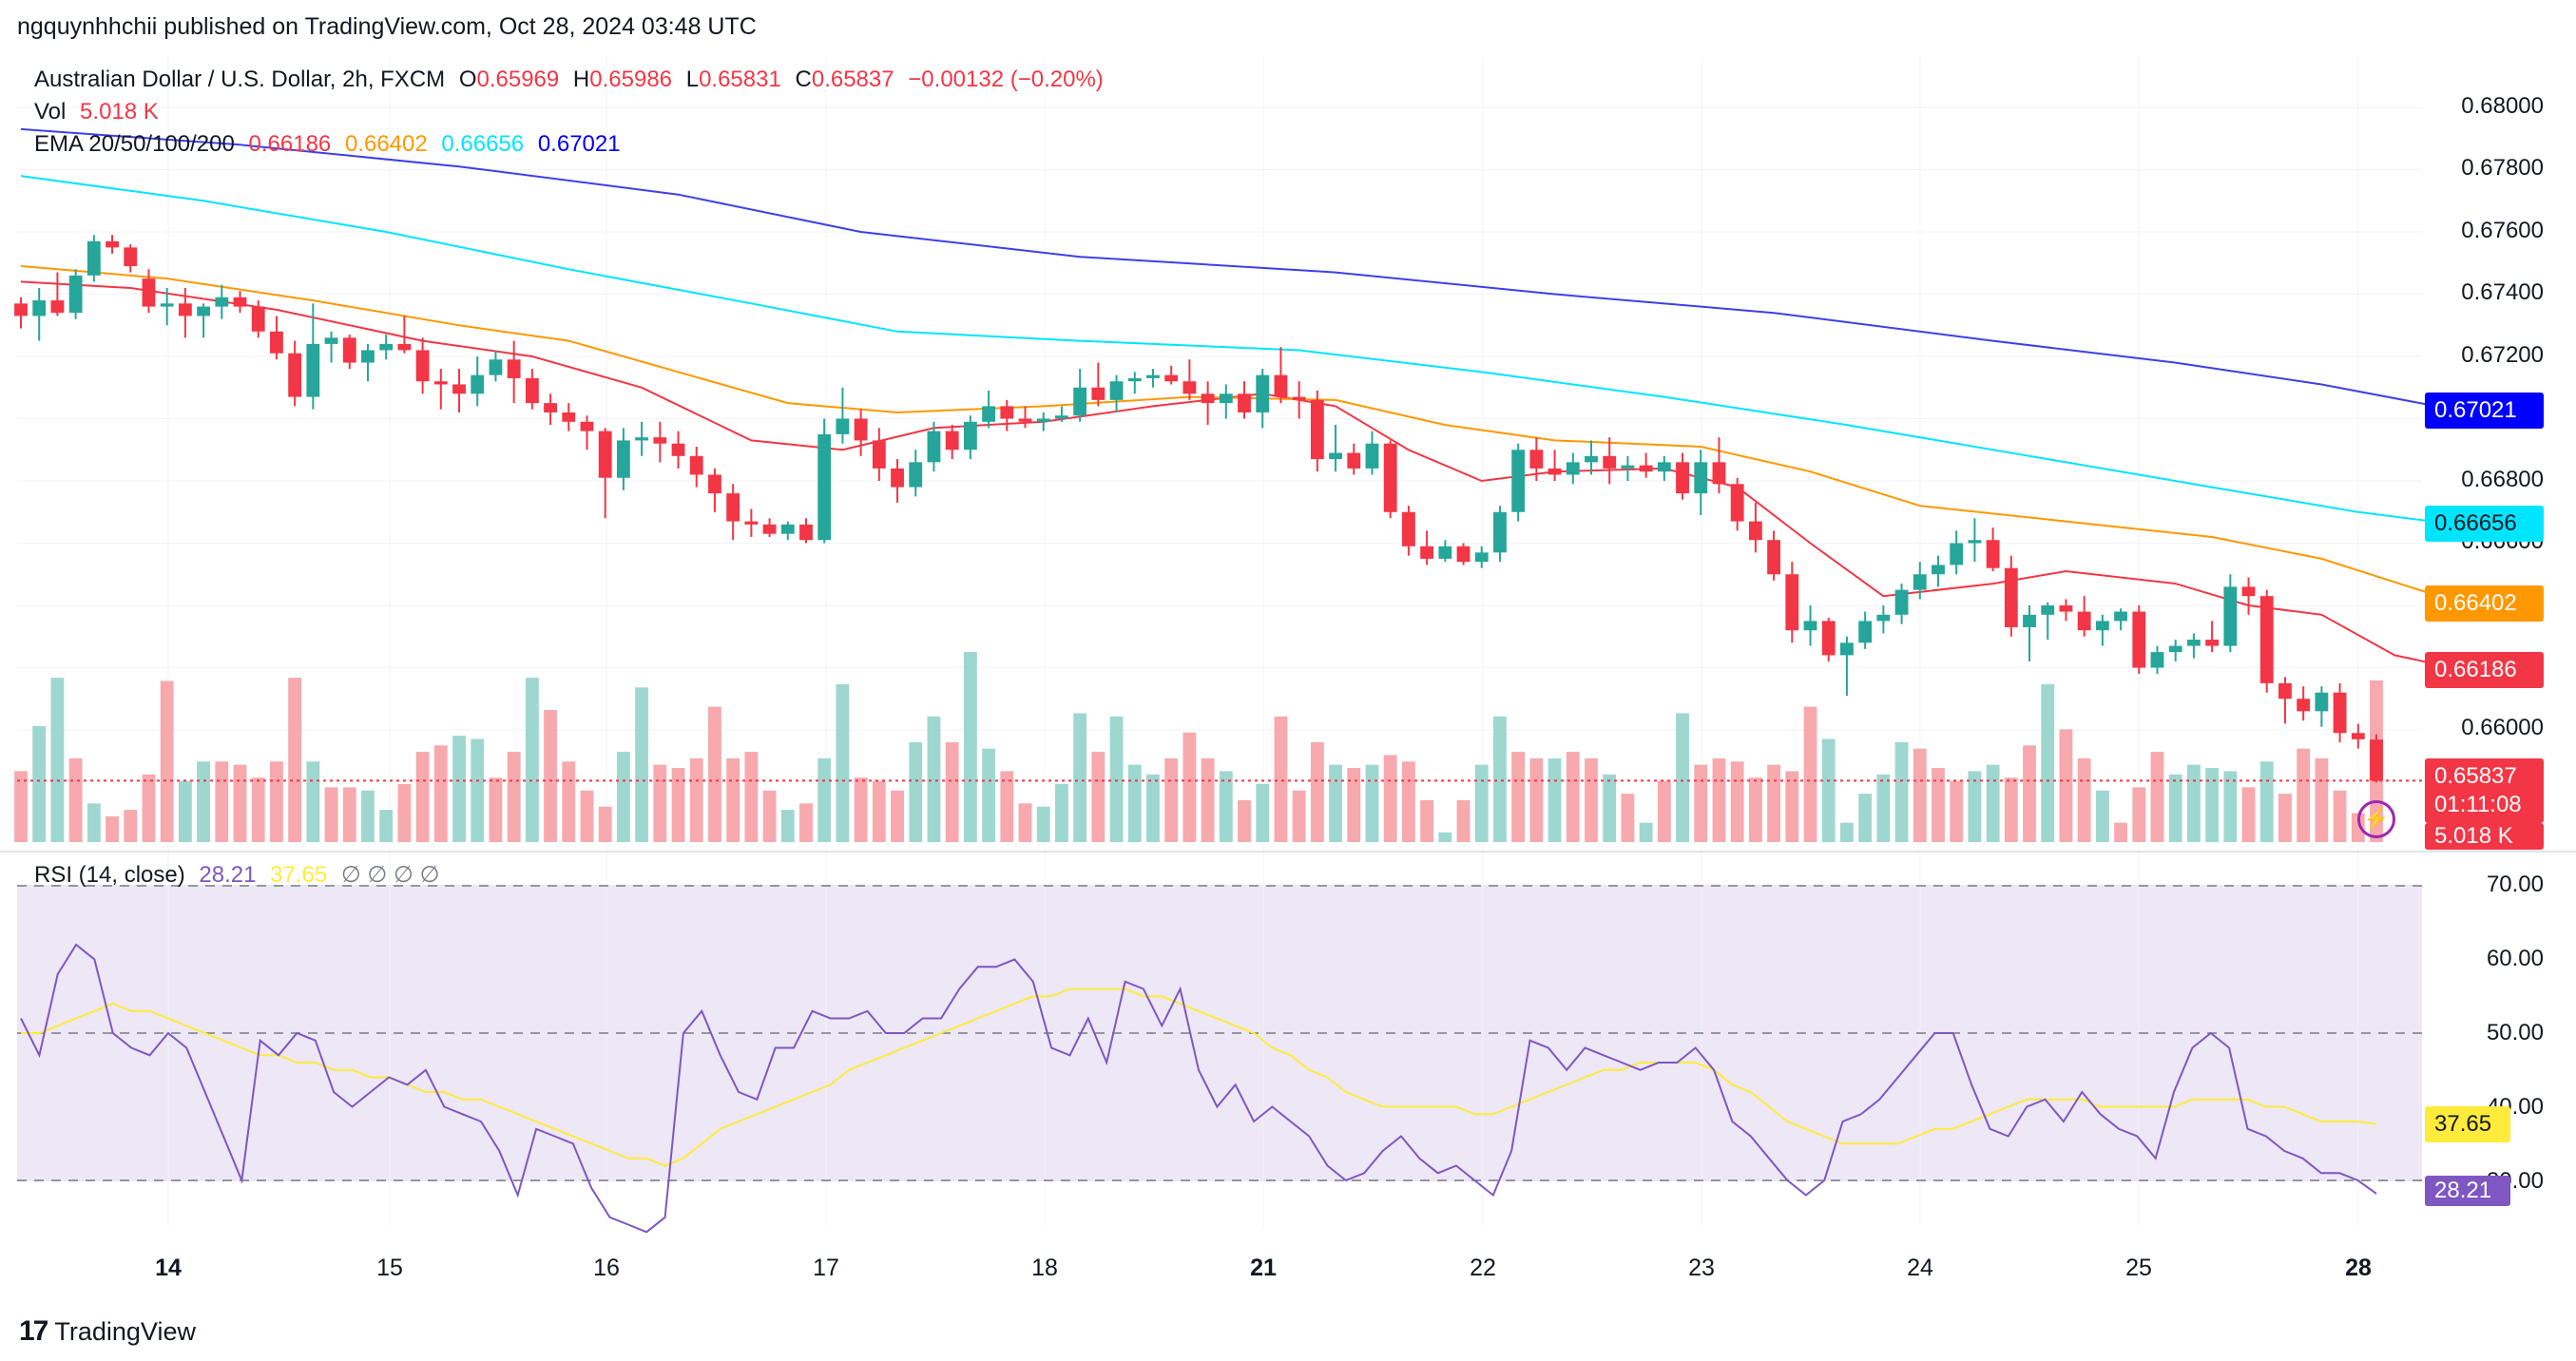 Image resolution: width=2576 pixels, height=1361 pixels. I want to click on lightning-icon: ⚡, so click(2376, 819).